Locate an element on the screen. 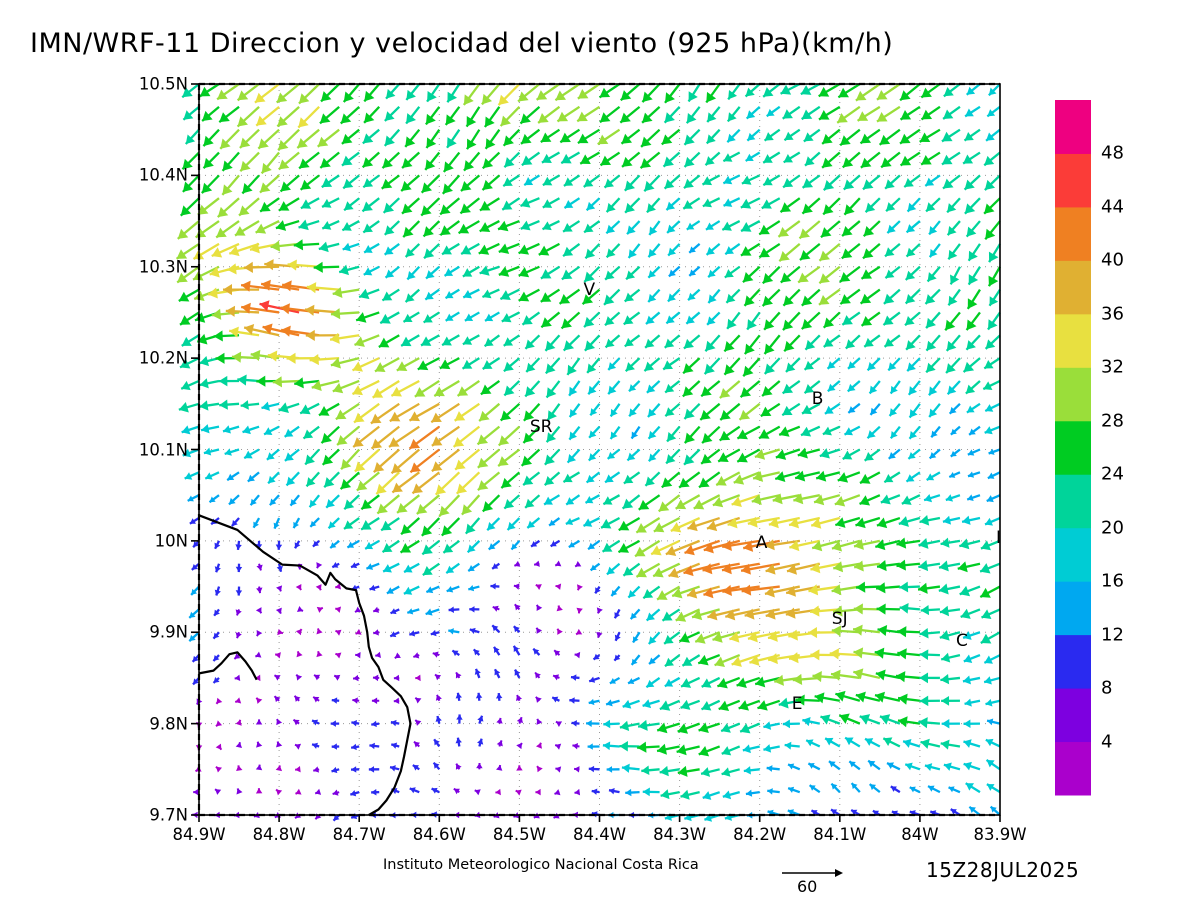 The height and width of the screenshot is (900, 1200). x-axis-tick-label: 84.8W is located at coordinates (279, 834).